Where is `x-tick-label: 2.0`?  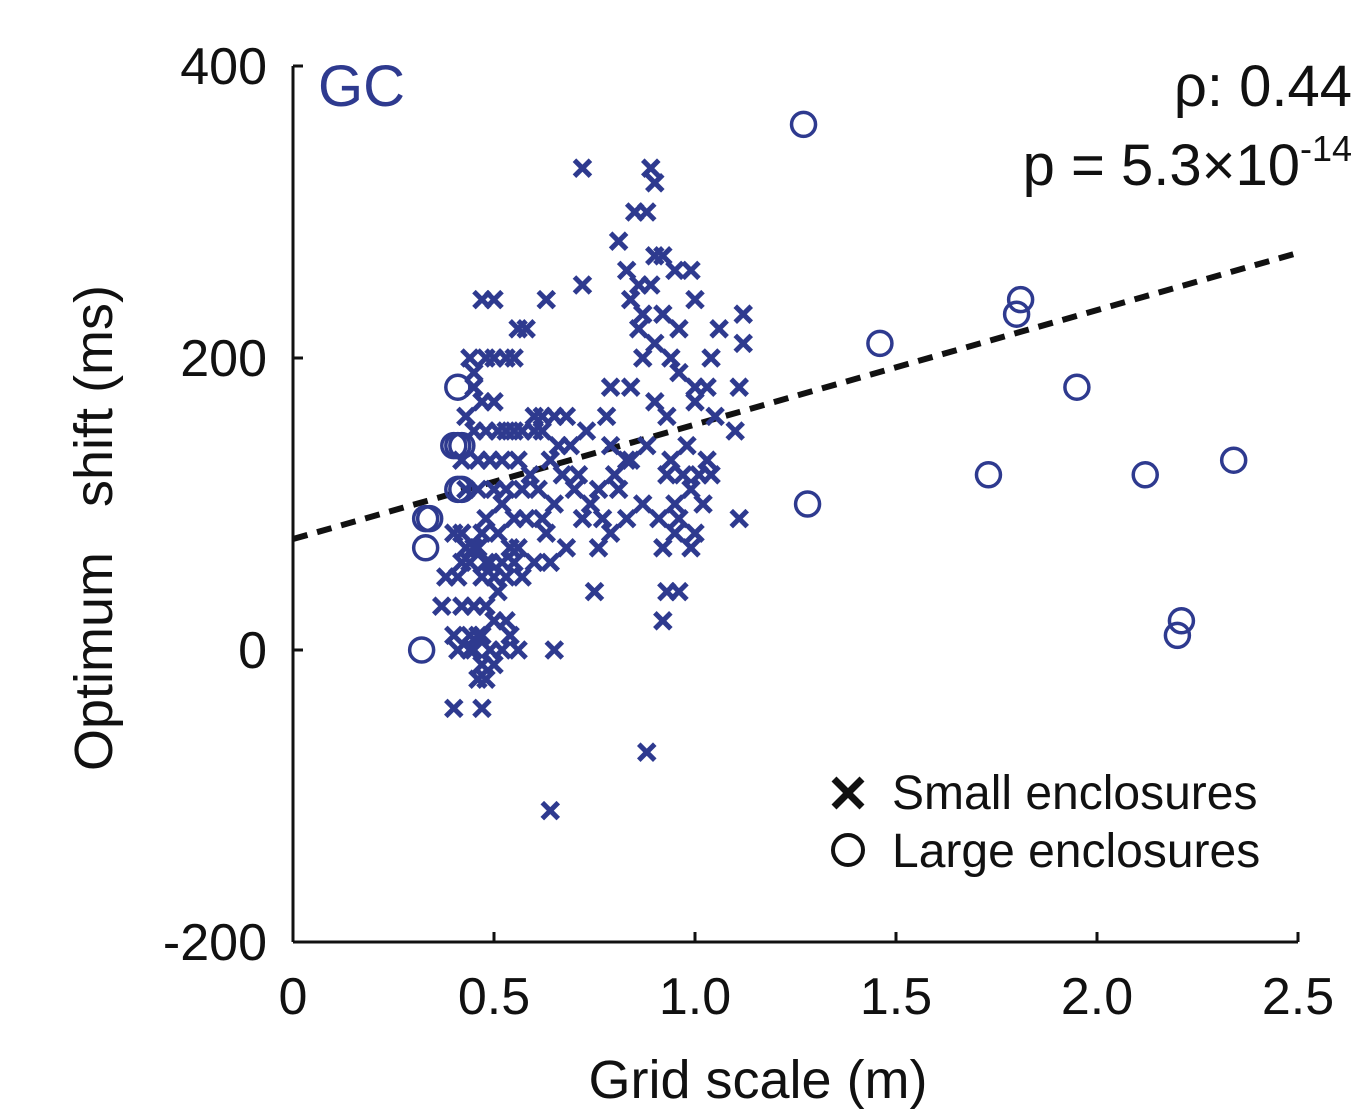 x-tick-label: 2.0 is located at coordinates (1097, 997).